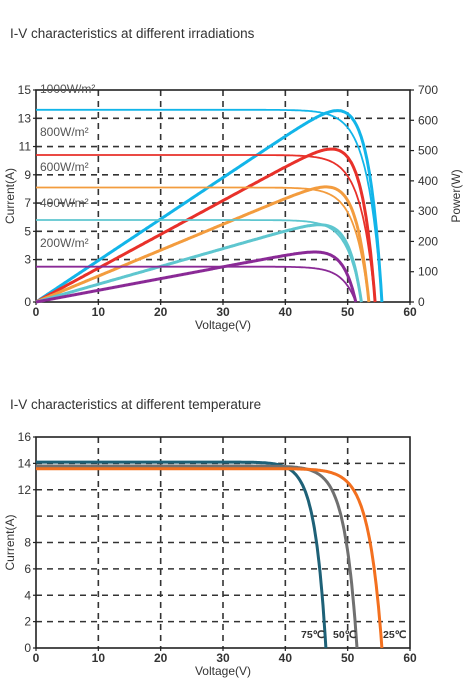  Describe the element at coordinates (25, 463) in the screenshot. I see `y-tick-label: 14` at that location.